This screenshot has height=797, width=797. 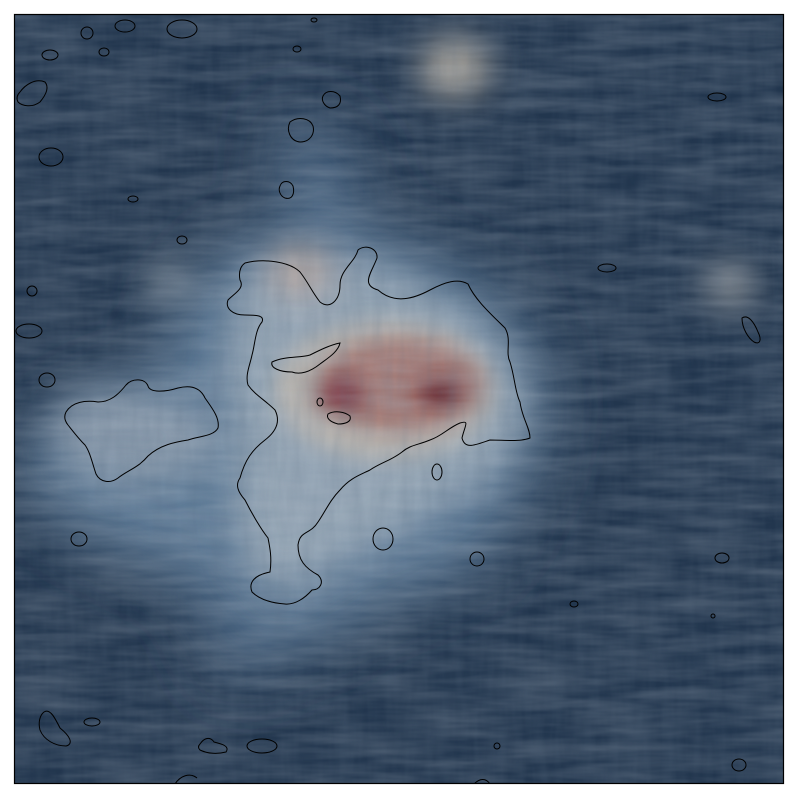 What do you see at coordinates (320, 402) in the screenshot?
I see `contour-inner-c` at bounding box center [320, 402].